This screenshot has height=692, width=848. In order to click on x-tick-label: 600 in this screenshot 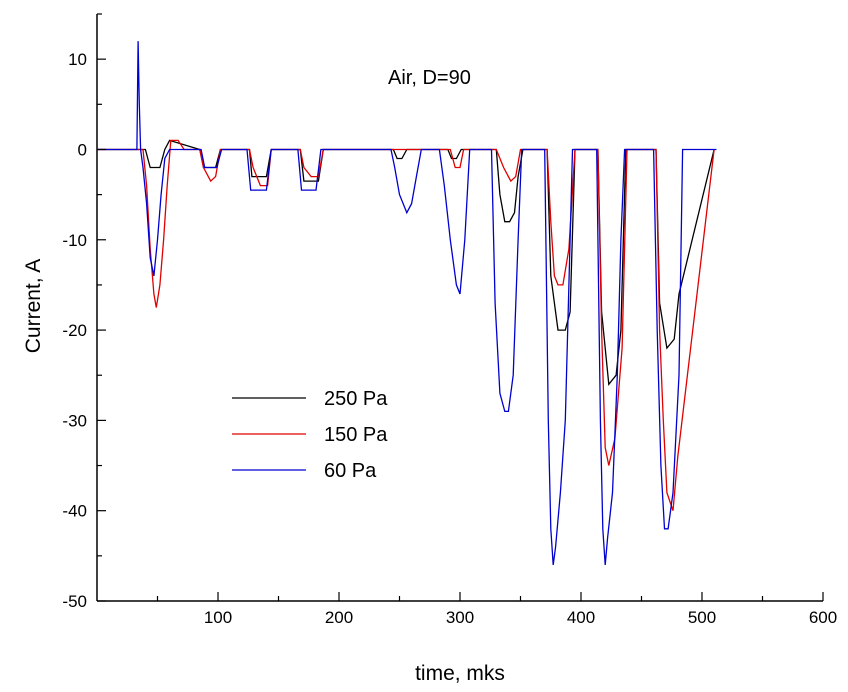, I will do `click(823, 617)`.